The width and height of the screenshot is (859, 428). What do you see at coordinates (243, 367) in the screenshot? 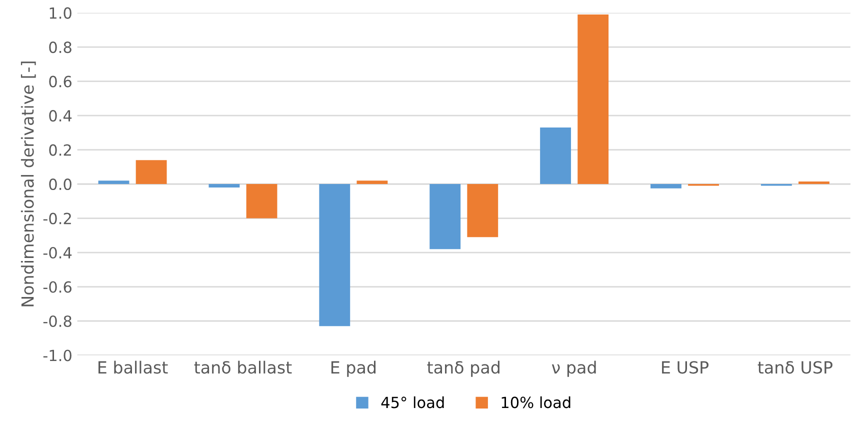
I see `x-tick-label: tanδ ballast` at bounding box center [243, 367].